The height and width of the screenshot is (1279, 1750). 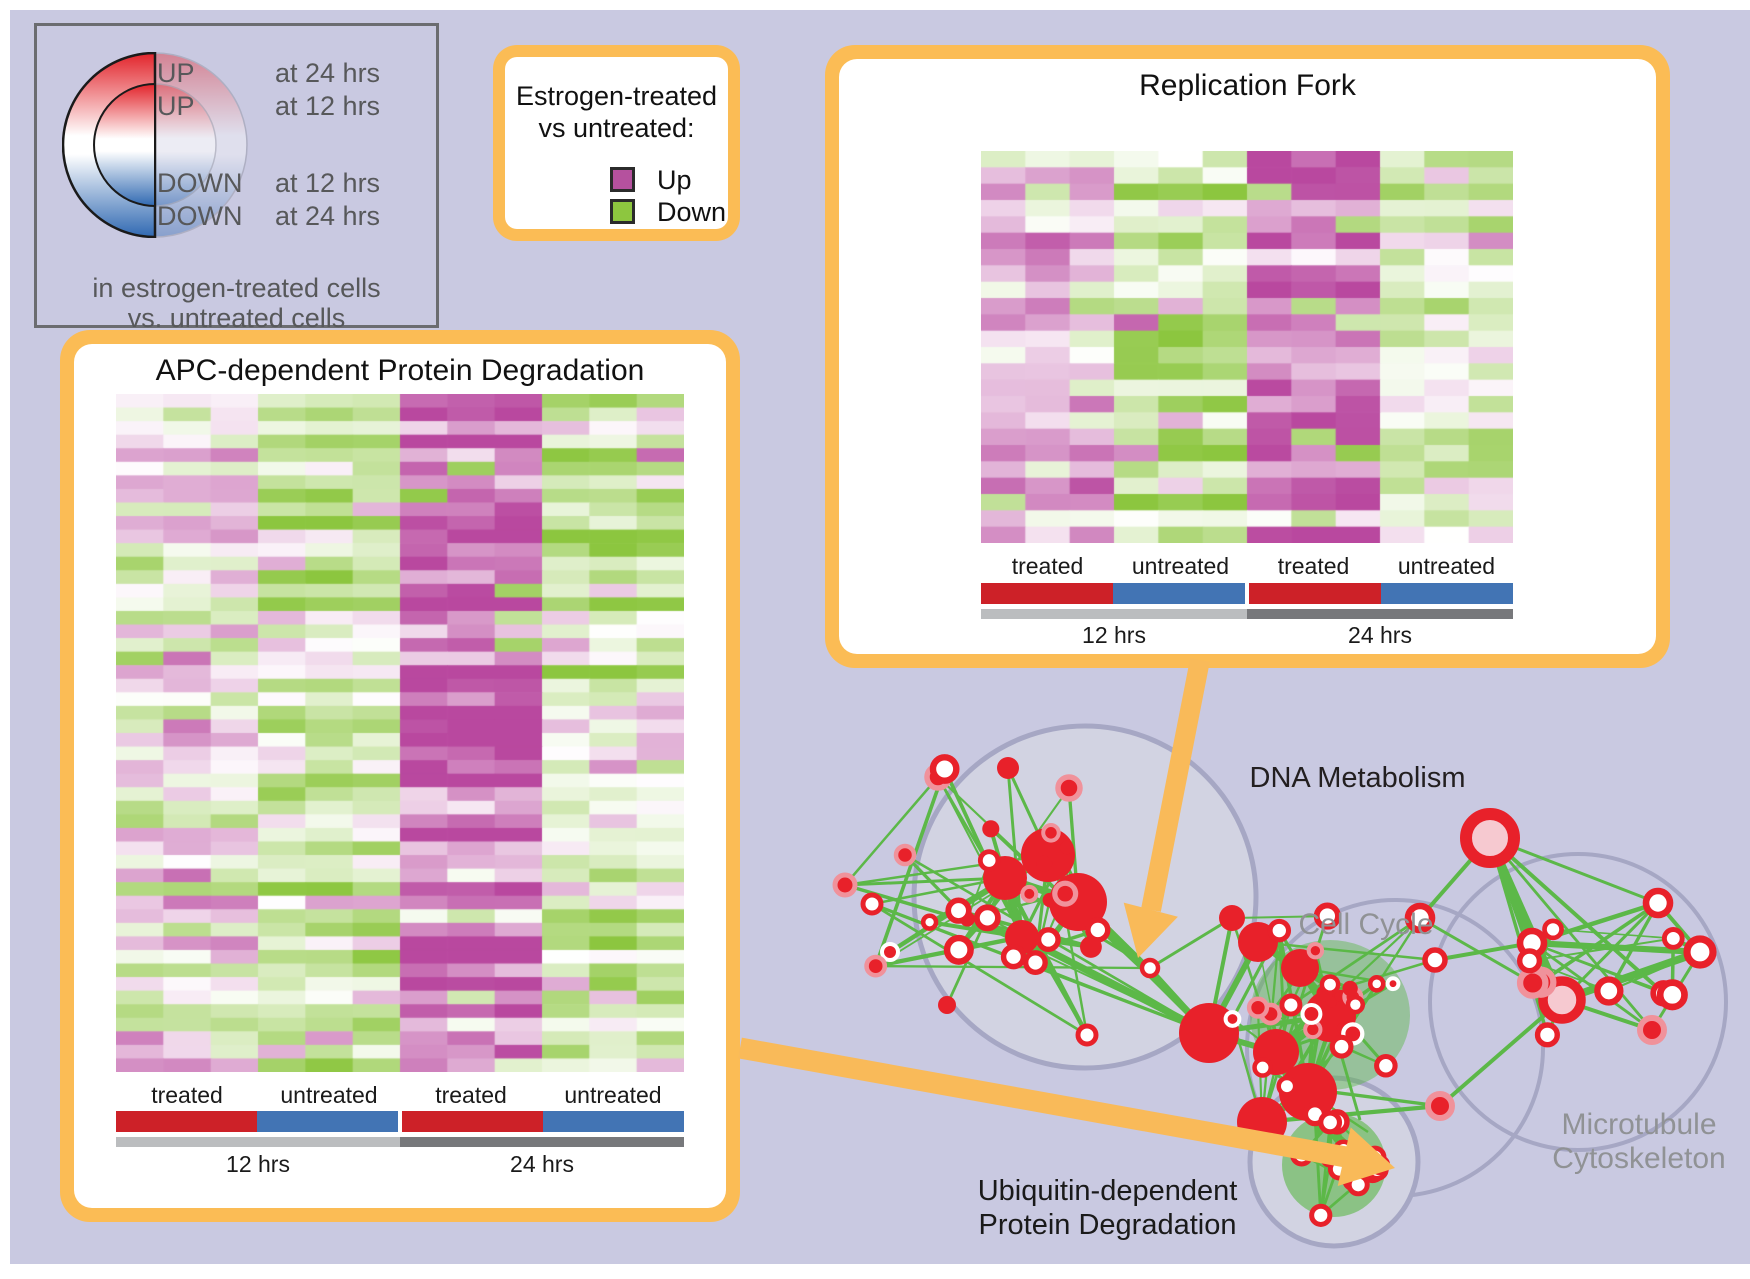 I want to click on ring-row-word: DOWN, so click(x=200, y=183).